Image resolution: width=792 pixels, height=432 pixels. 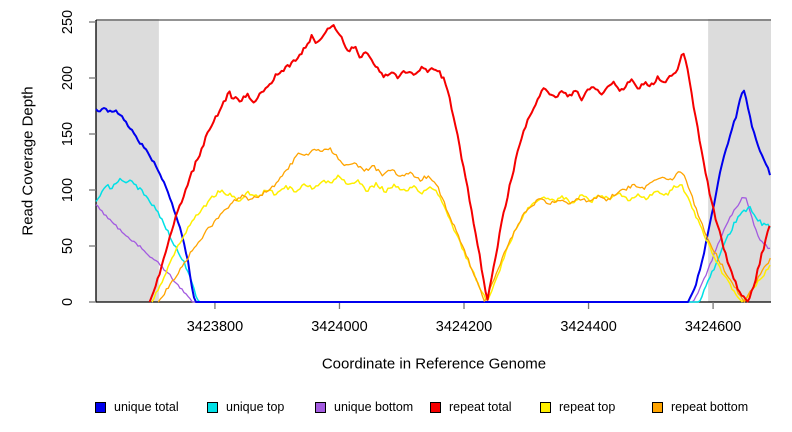 I want to click on y-tick-label: 100, so click(x=68, y=190).